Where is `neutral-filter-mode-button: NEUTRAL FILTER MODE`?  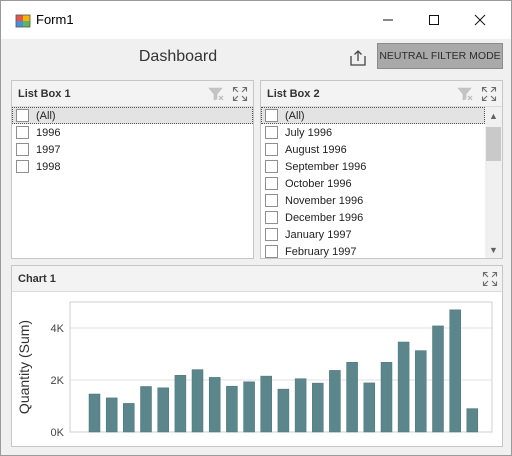
neutral-filter-mode-button: NEUTRAL FILTER MODE is located at coordinates (440, 56).